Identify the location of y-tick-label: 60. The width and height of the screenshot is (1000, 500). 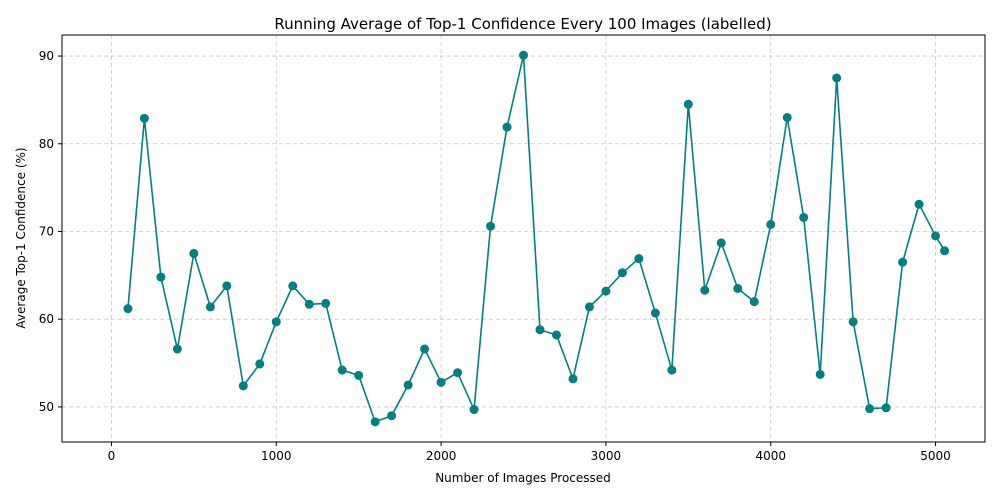
(46, 319).